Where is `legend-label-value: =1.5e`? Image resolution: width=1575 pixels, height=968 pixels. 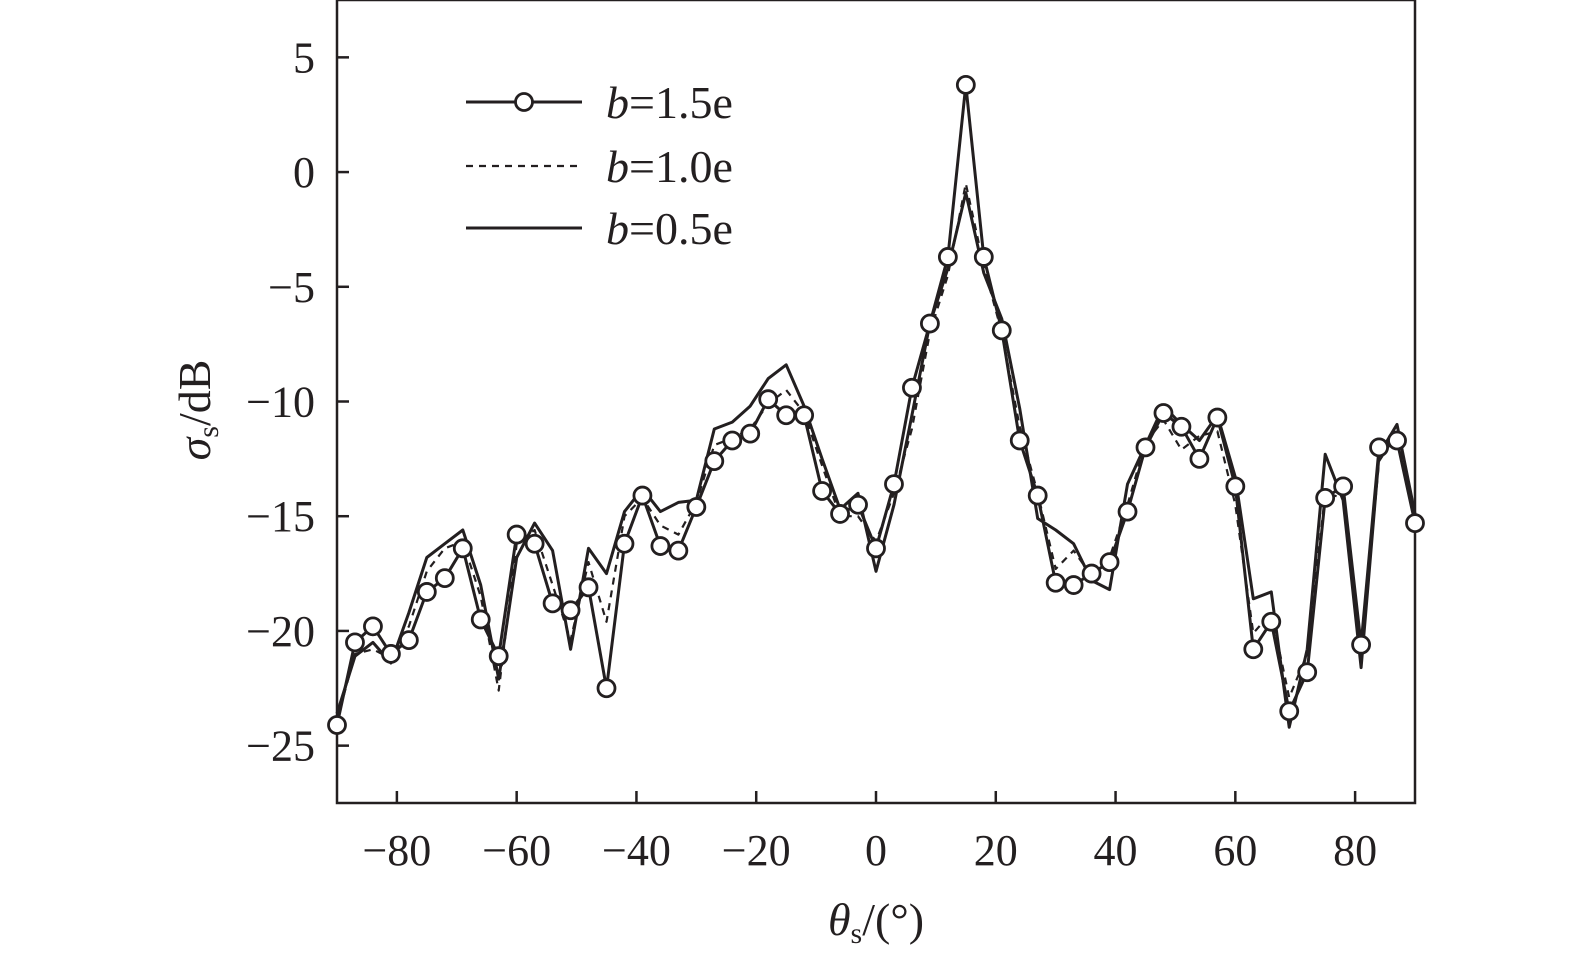
legend-label-value: =1.5e is located at coordinates (681, 102).